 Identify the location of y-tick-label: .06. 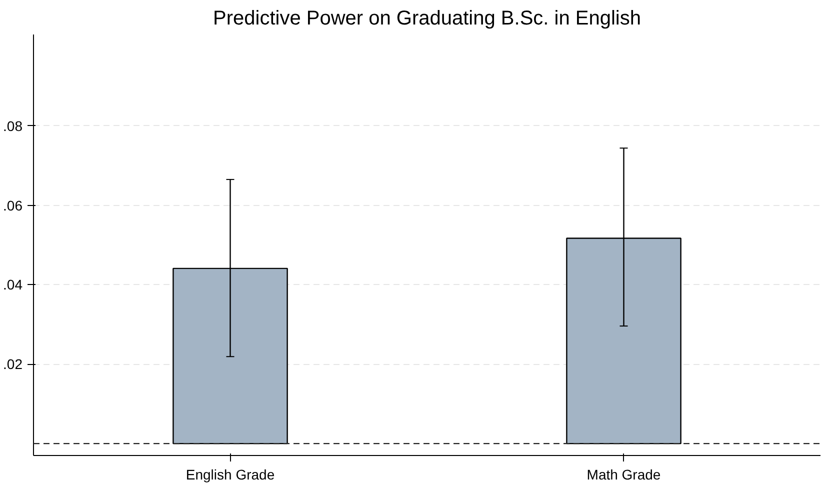
(13, 205).